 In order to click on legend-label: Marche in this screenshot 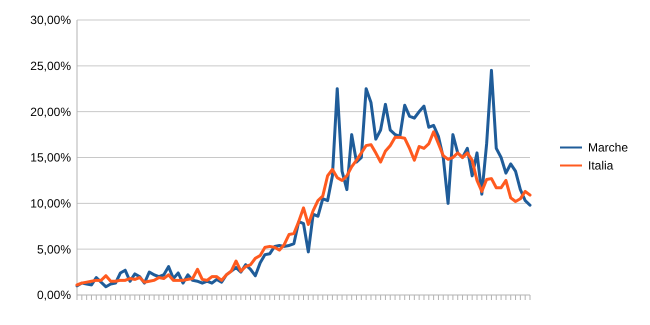, I will do `click(608, 147)`.